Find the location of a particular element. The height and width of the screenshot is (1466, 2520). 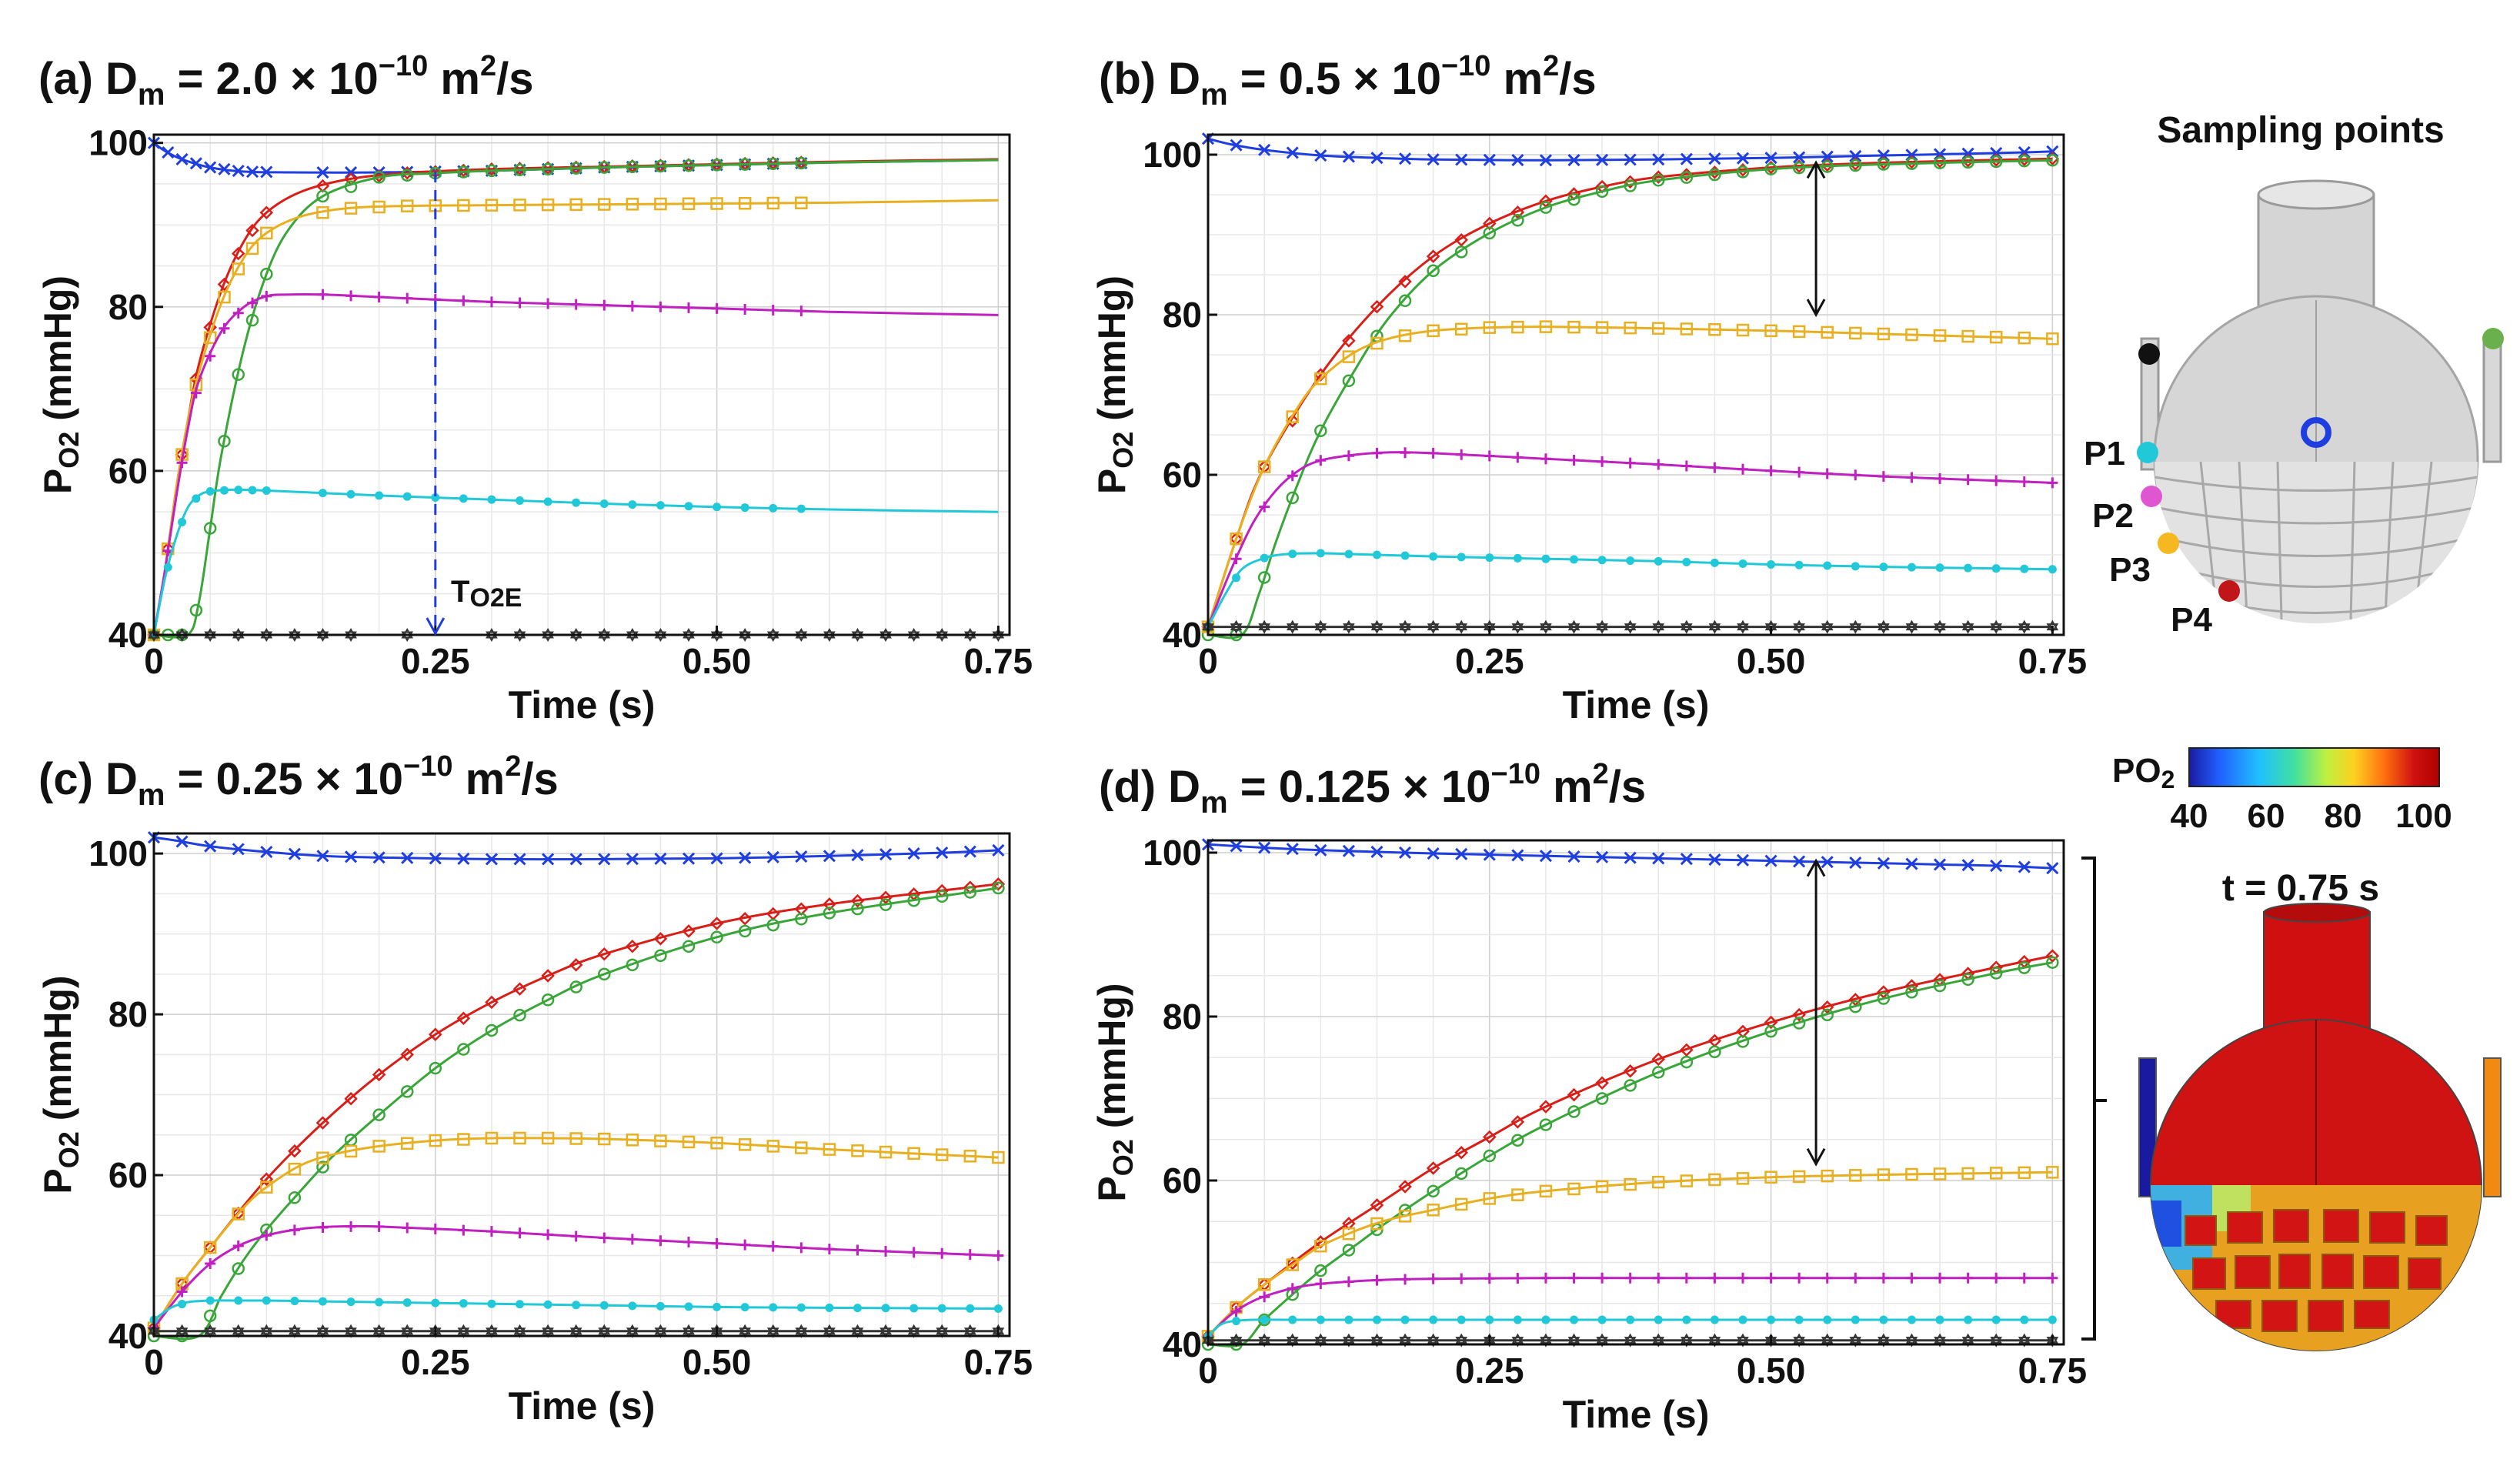

x-tick-label: 0.50 is located at coordinates (717, 661).